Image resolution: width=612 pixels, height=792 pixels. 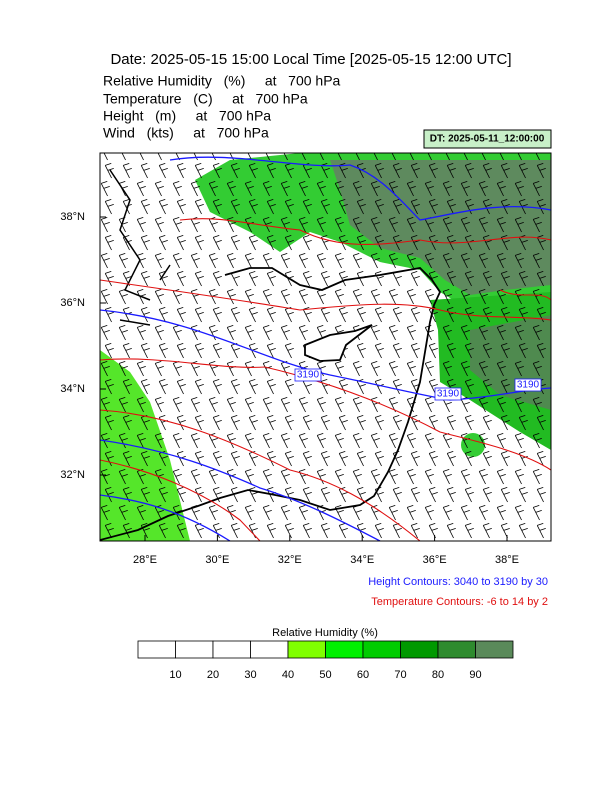 What do you see at coordinates (288, 675) in the screenshot?
I see `colorbar-tick-label: 40` at bounding box center [288, 675].